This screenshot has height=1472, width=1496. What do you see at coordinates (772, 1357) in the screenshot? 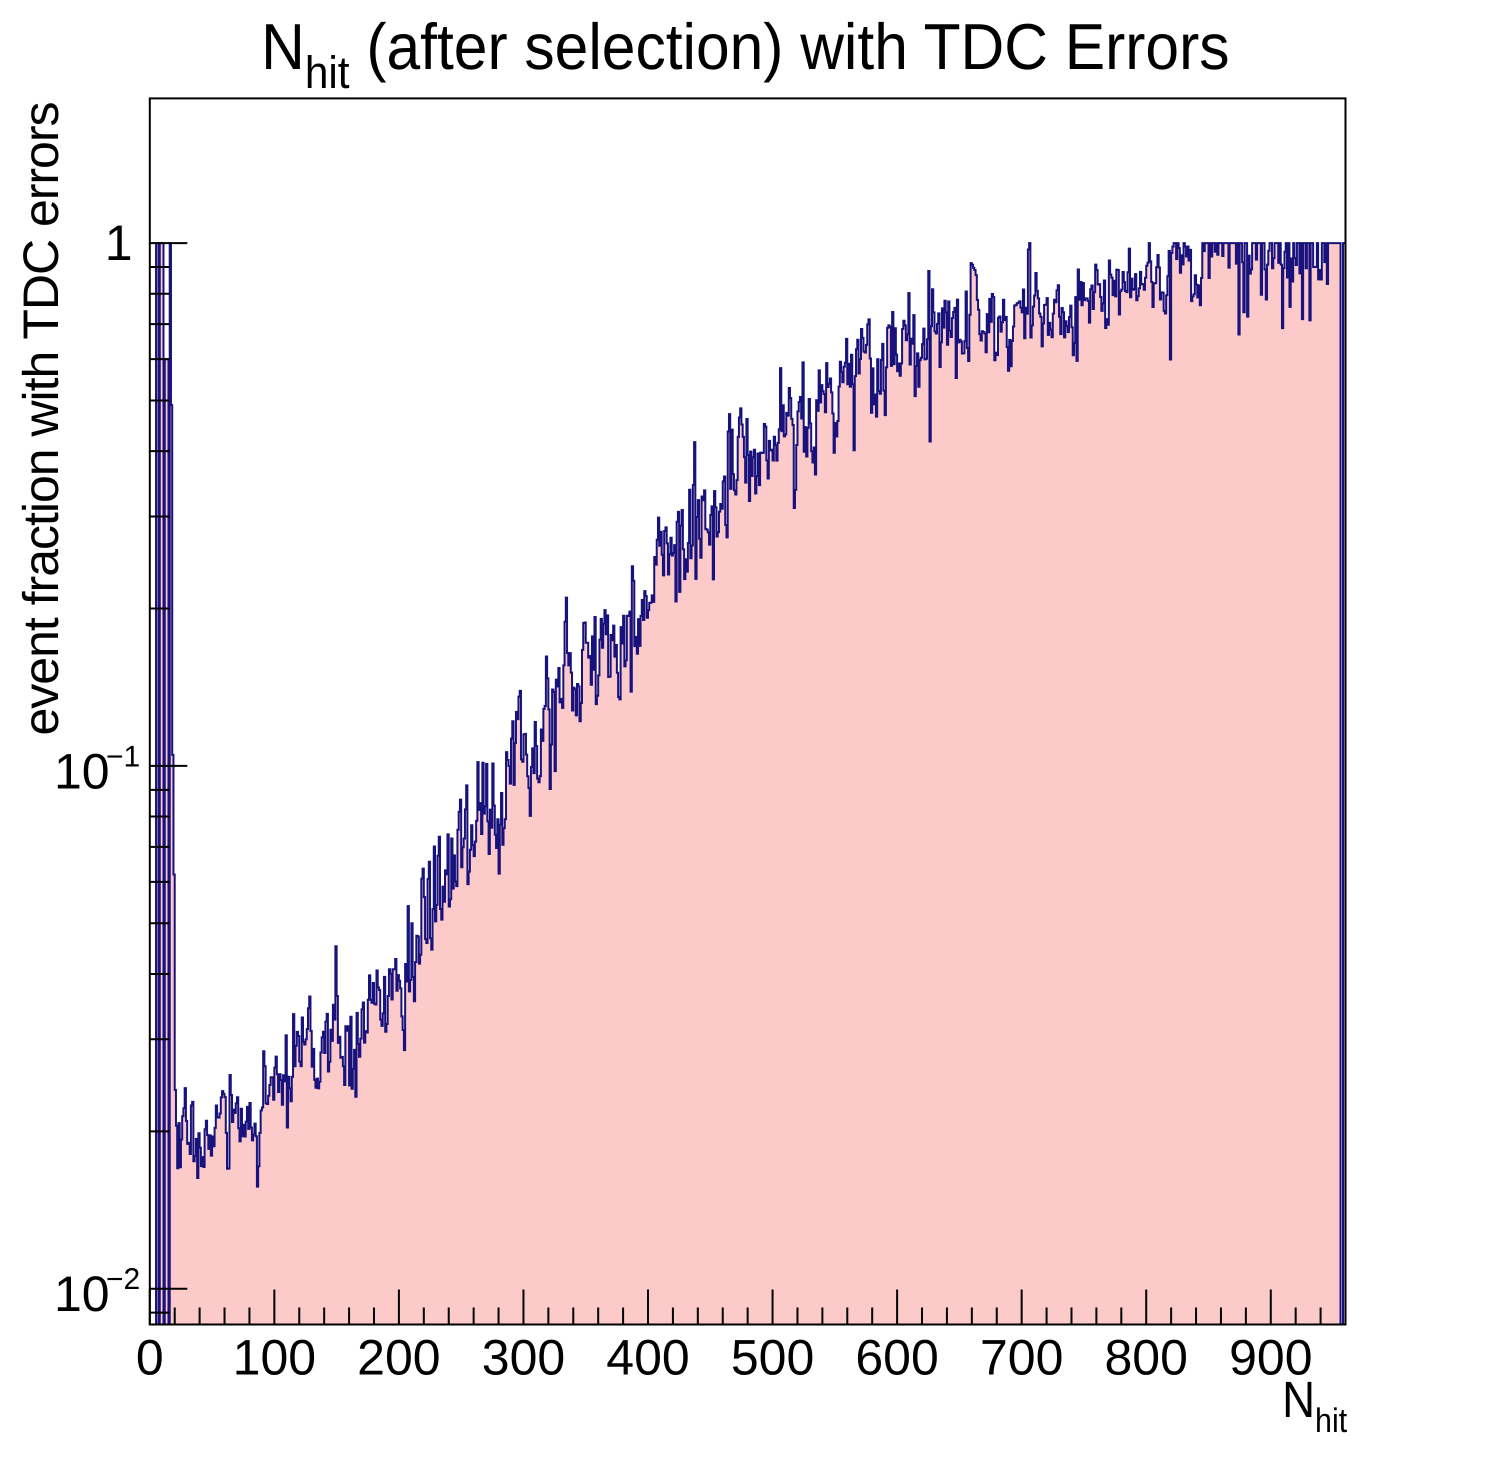
I see `svg-text: 500` at bounding box center [772, 1357].